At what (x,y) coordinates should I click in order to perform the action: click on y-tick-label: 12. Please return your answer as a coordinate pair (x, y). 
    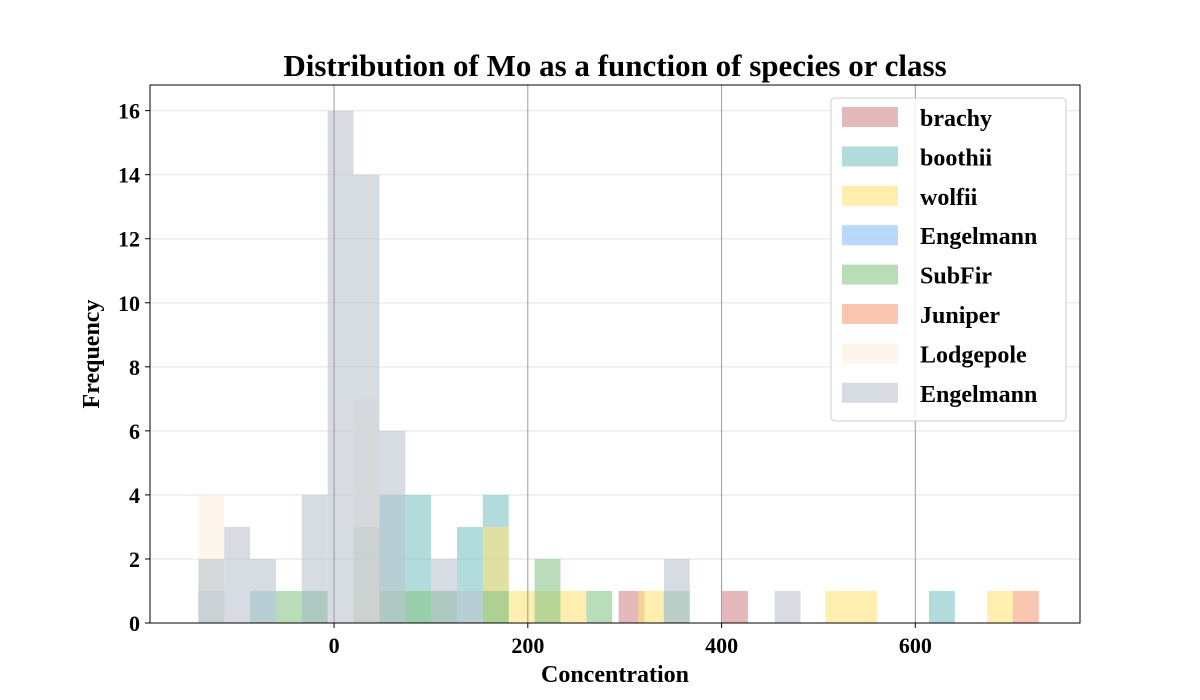
    Looking at the image, I should click on (129, 239).